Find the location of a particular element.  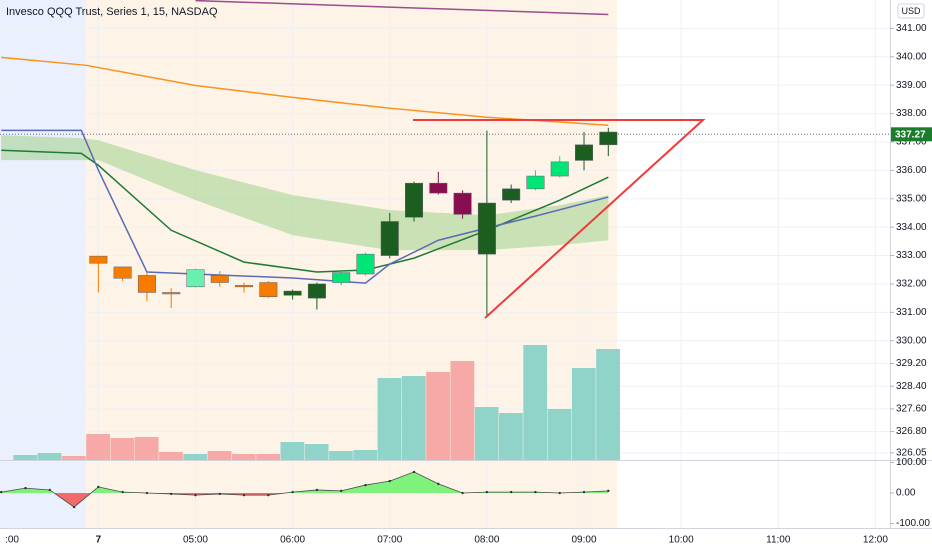

y-tick-label: 332.00 is located at coordinates (911, 284).